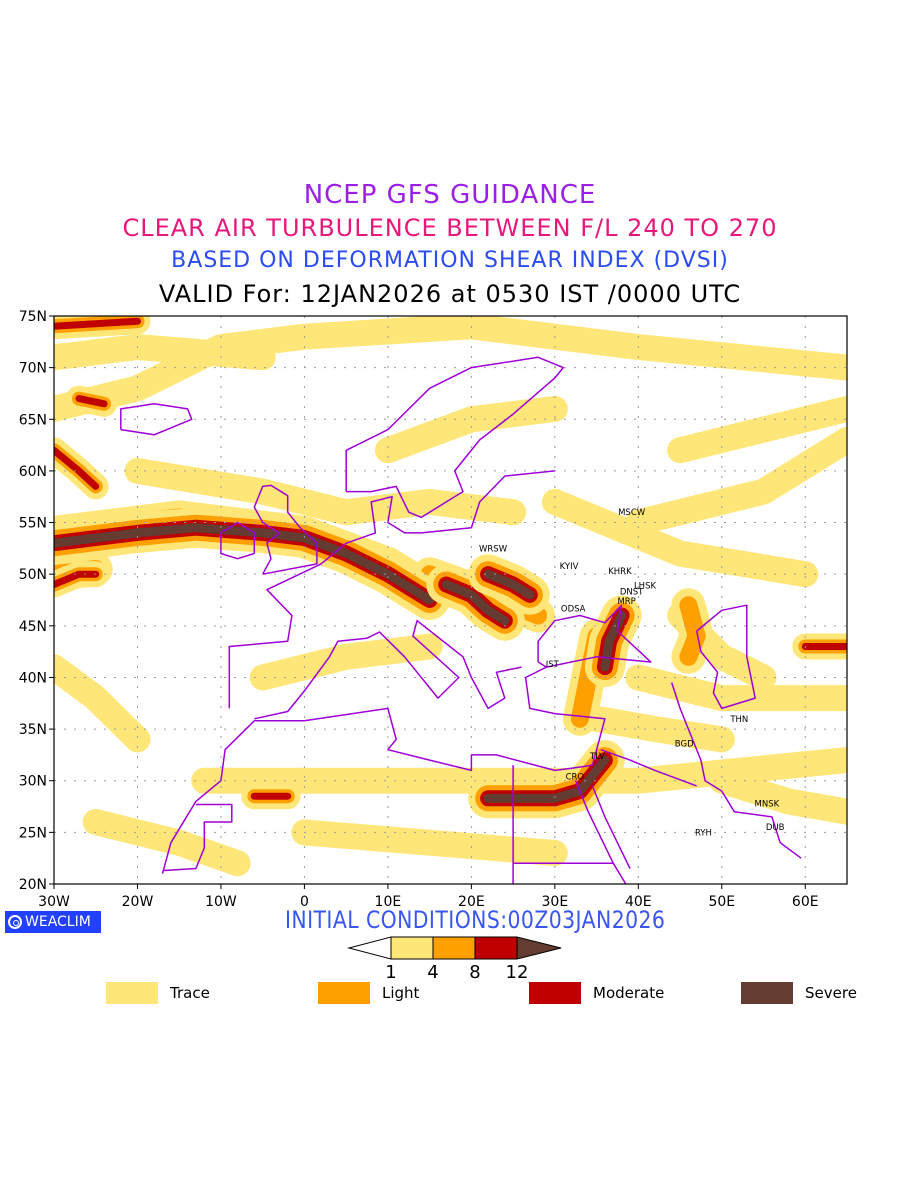 The image size is (900, 1200). Describe the element at coordinates (611, 827) in the screenshot. I see `boundary-red-sea-east` at that location.